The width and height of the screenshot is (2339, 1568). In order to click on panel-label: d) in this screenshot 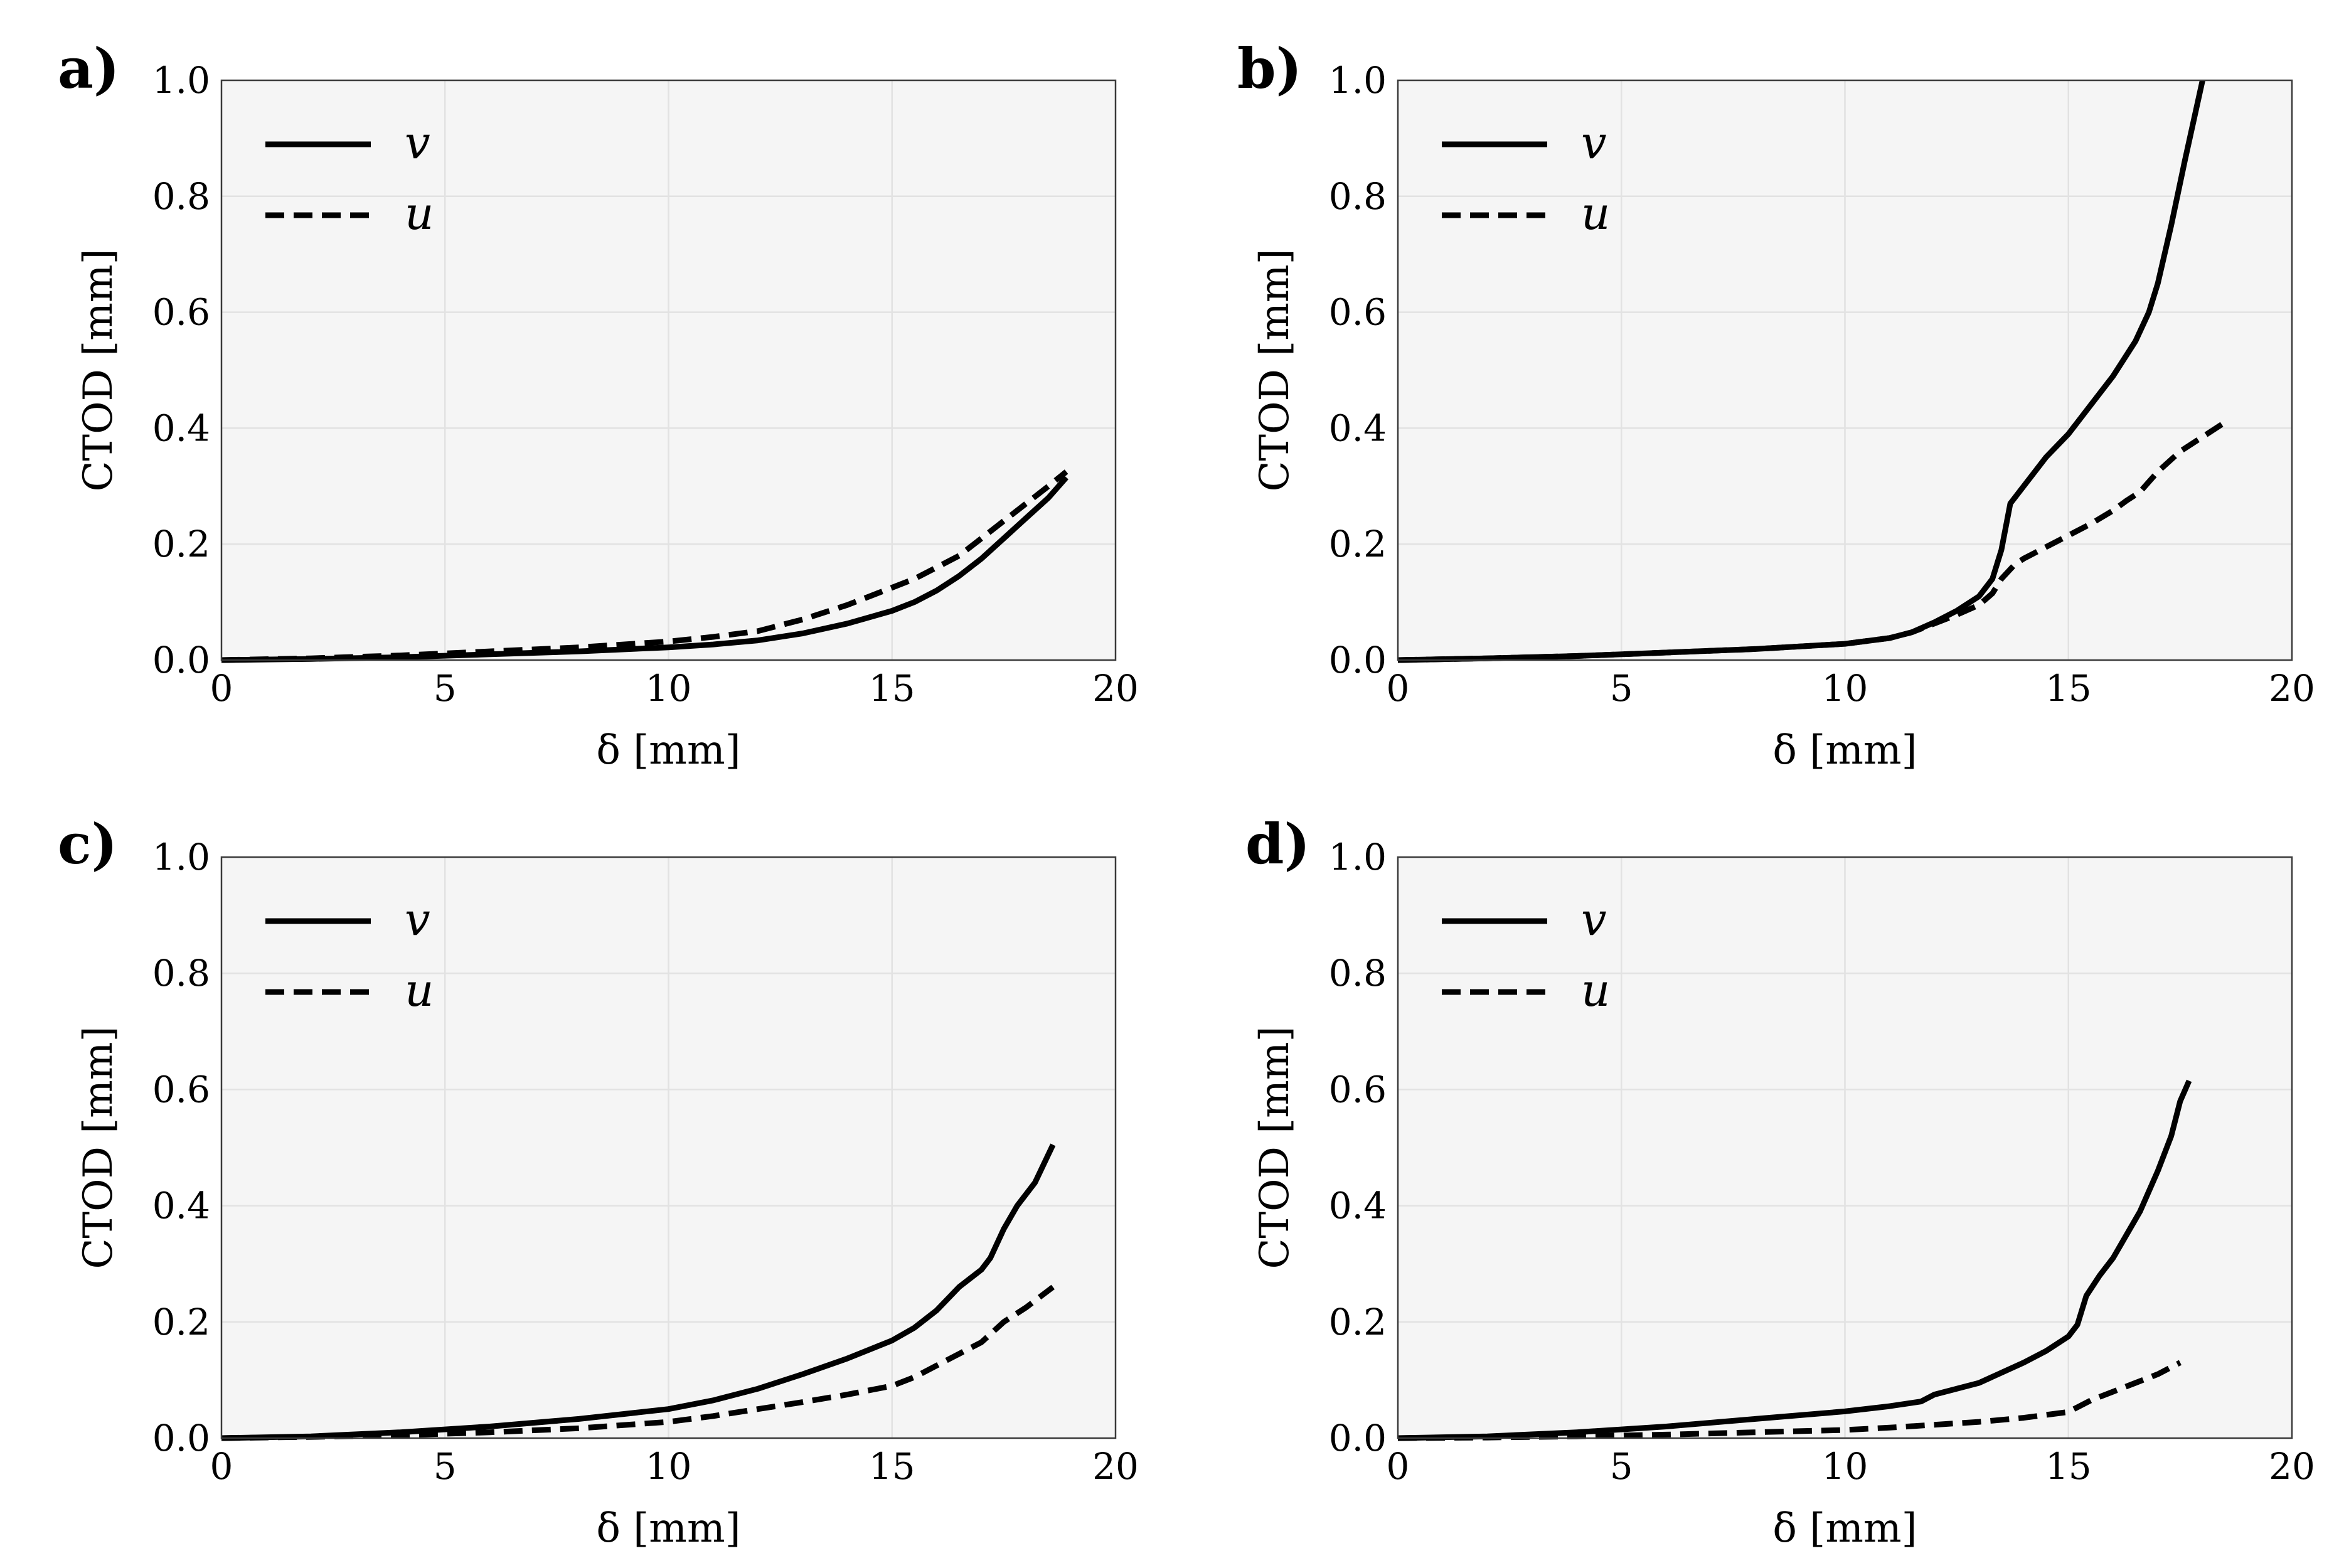, I will do `click(1277, 844)`.